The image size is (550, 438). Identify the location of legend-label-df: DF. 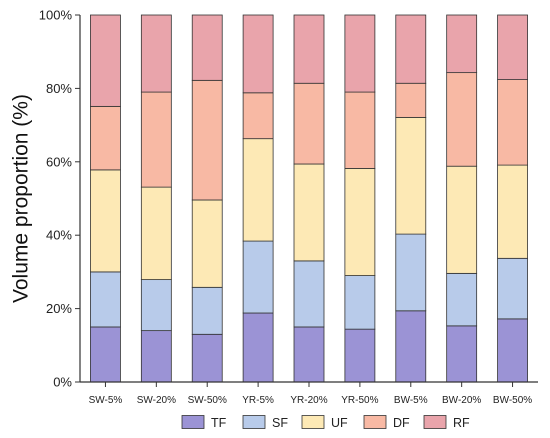
(401, 423).